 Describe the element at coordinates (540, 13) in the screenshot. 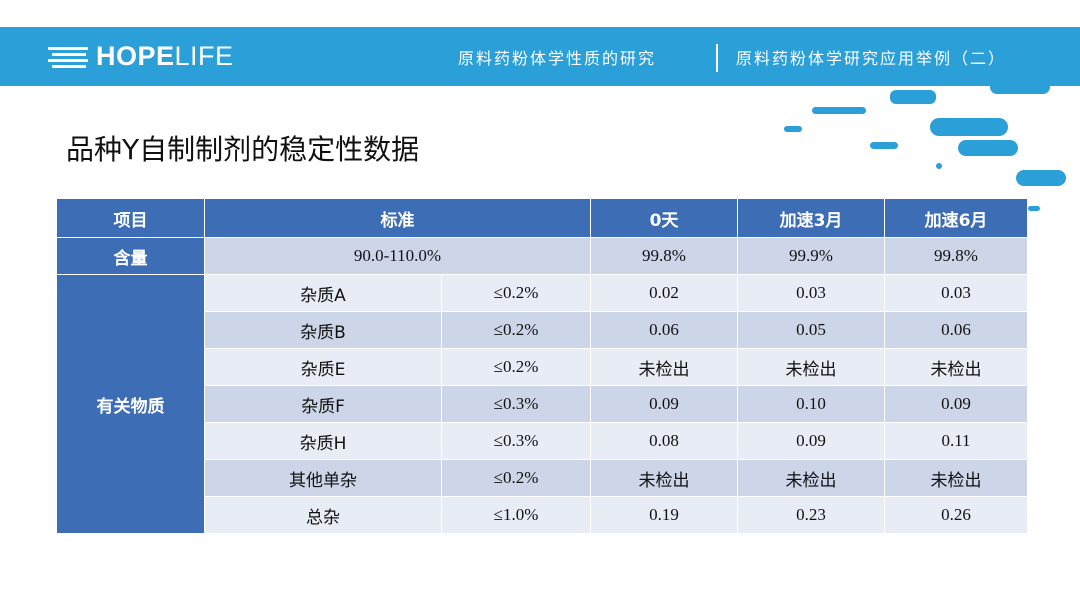

I see `top-margin` at that location.